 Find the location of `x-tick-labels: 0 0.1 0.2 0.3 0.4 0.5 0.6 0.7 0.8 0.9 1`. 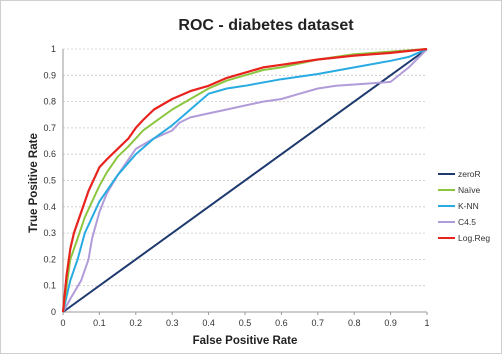

x-tick-labels: 0 0.1 0.2 0.3 0.4 0.5 0.6 0.7 0.8 0.9 1 is located at coordinates (244, 323).